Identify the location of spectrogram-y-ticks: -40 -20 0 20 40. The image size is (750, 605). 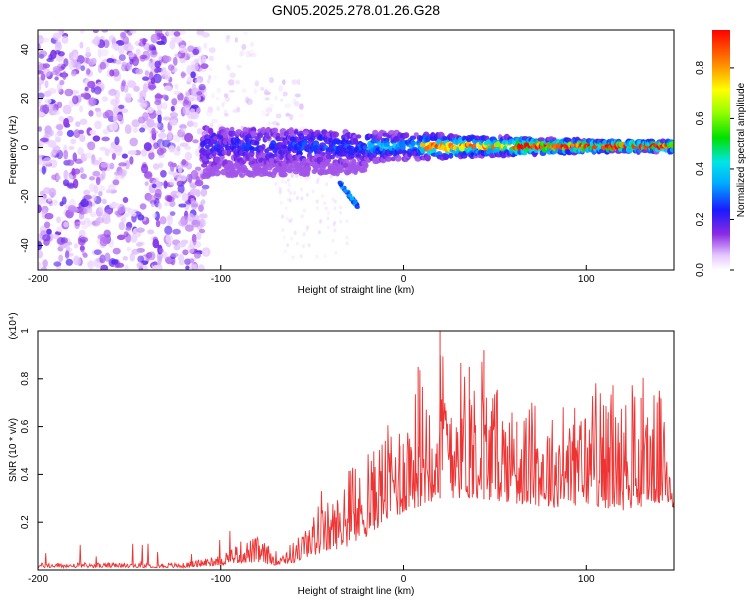
(31, 148).